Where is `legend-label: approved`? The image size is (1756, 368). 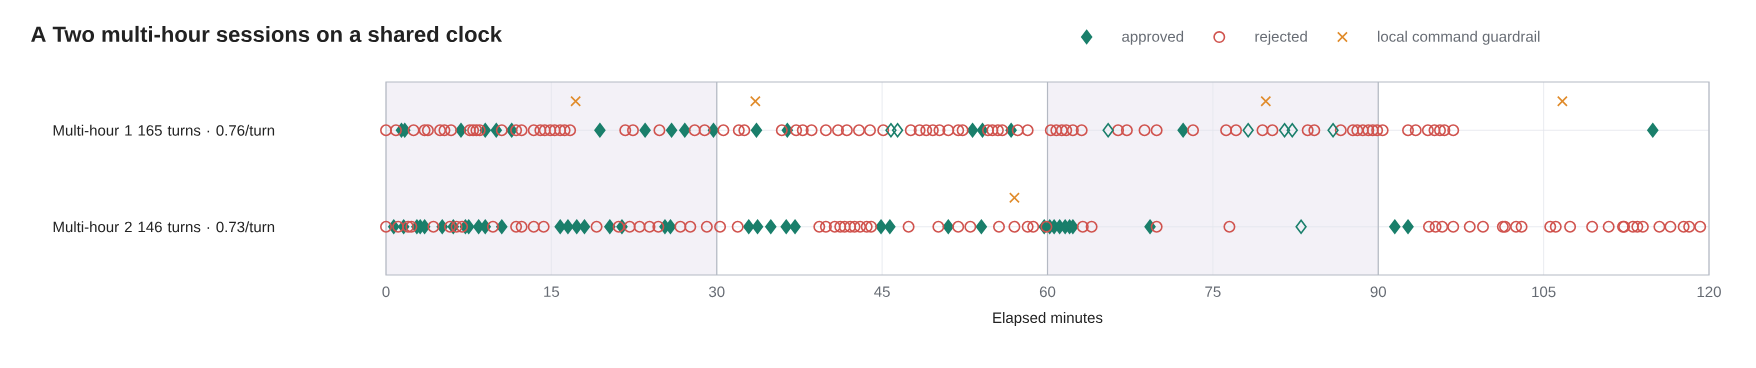 legend-label: approved is located at coordinates (1153, 37).